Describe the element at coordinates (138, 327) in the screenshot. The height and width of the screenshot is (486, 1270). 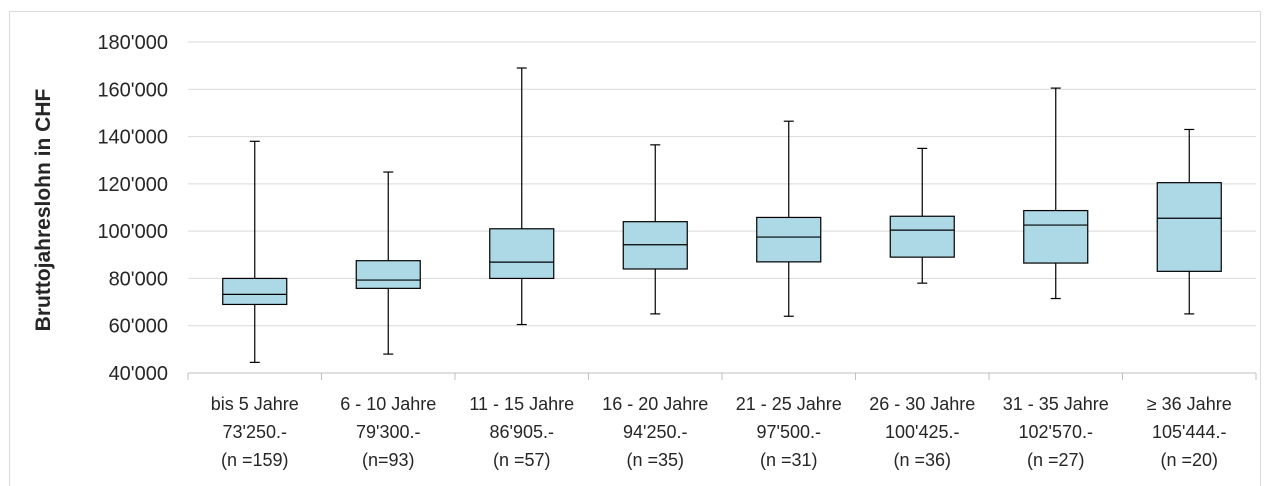
I see `y-tick-label: 60'000` at that location.